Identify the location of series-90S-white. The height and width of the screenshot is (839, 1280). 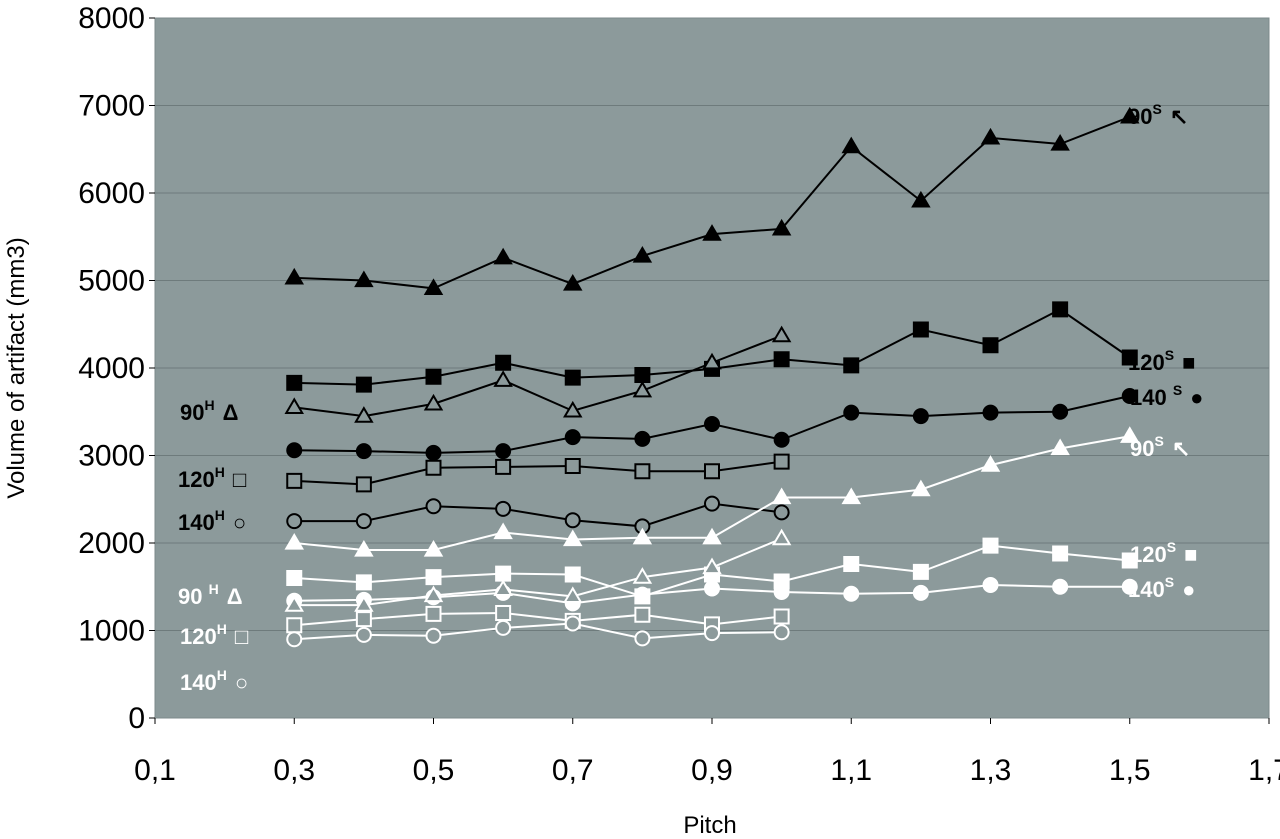
(712, 491).